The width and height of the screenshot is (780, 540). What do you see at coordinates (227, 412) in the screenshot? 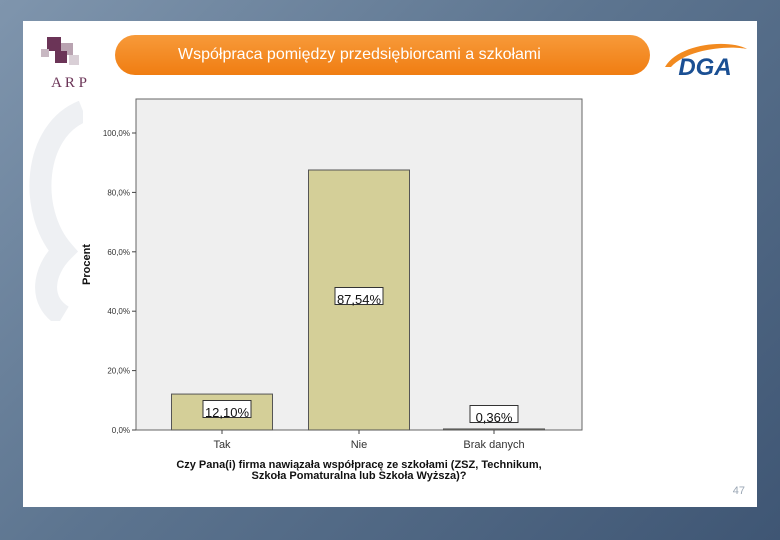
I see `data-label: 12,10%` at bounding box center [227, 412].